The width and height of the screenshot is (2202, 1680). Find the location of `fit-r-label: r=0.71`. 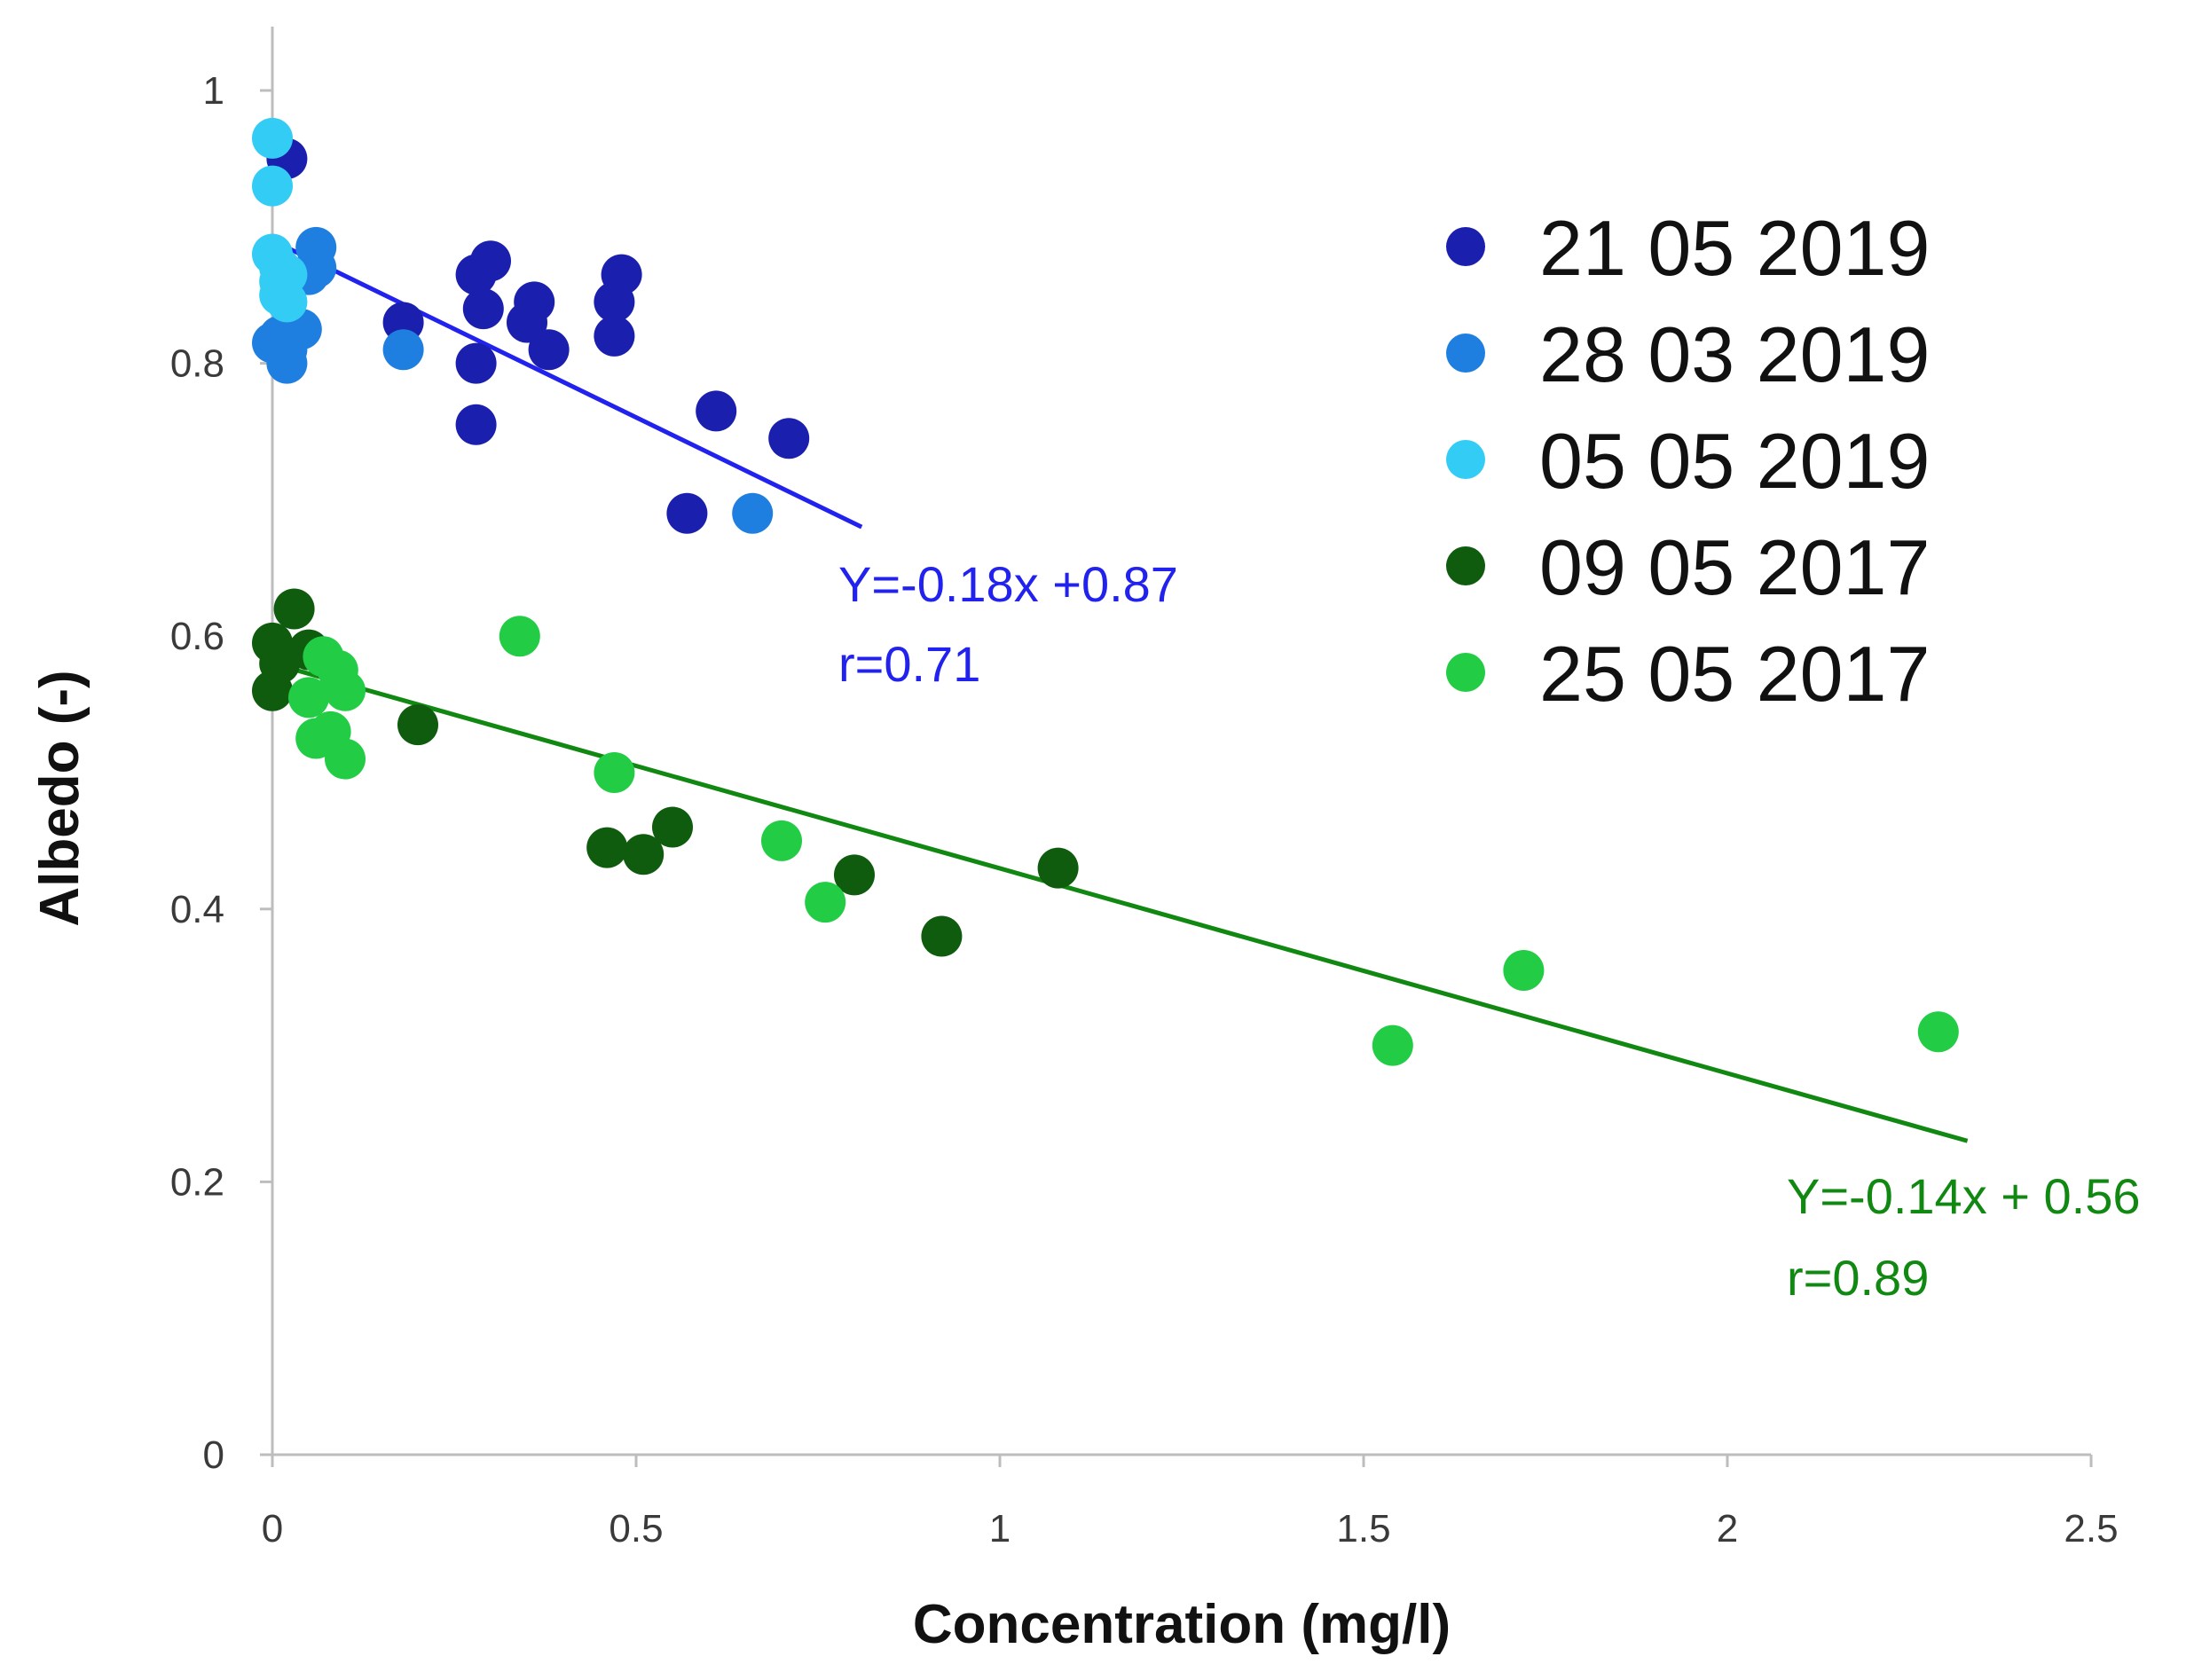

fit-r-label: r=0.71 is located at coordinates (909, 664).